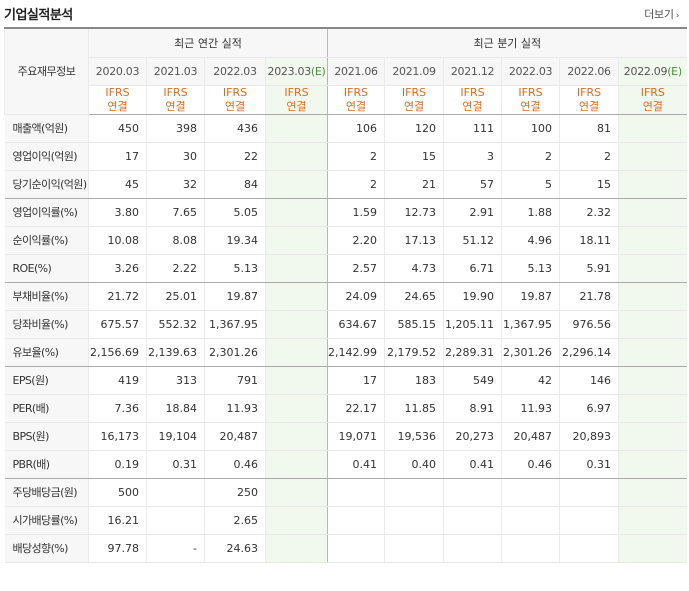 This screenshot has width=689, height=591. Describe the element at coordinates (175, 71) in the screenshot. I see `period-annual-1: 2021.03` at that location.